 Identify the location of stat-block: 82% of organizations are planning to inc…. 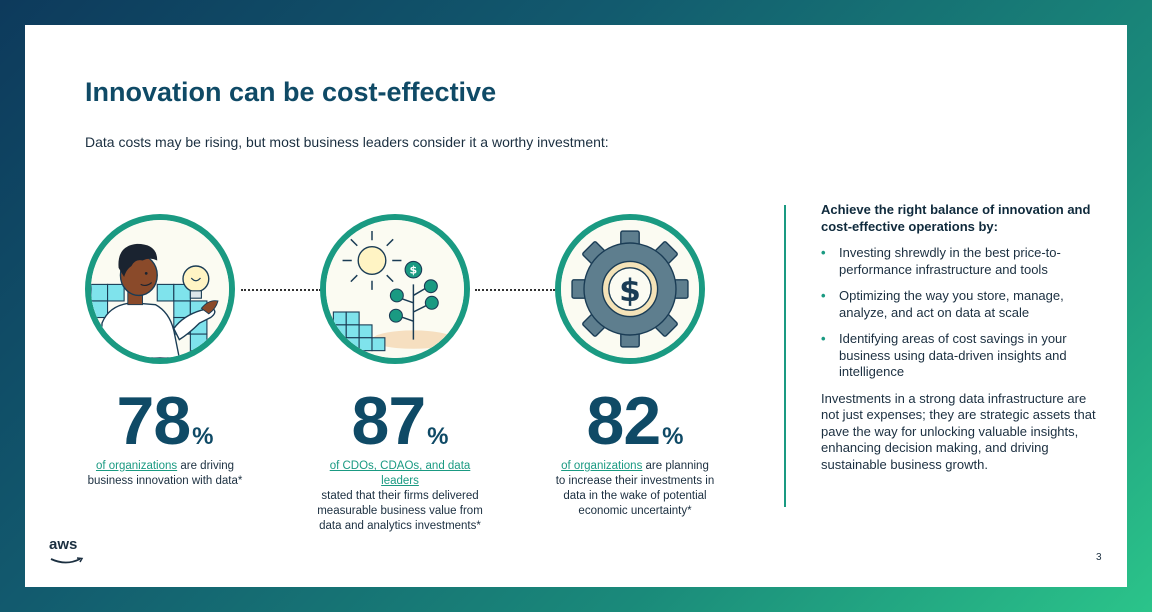
(635, 453).